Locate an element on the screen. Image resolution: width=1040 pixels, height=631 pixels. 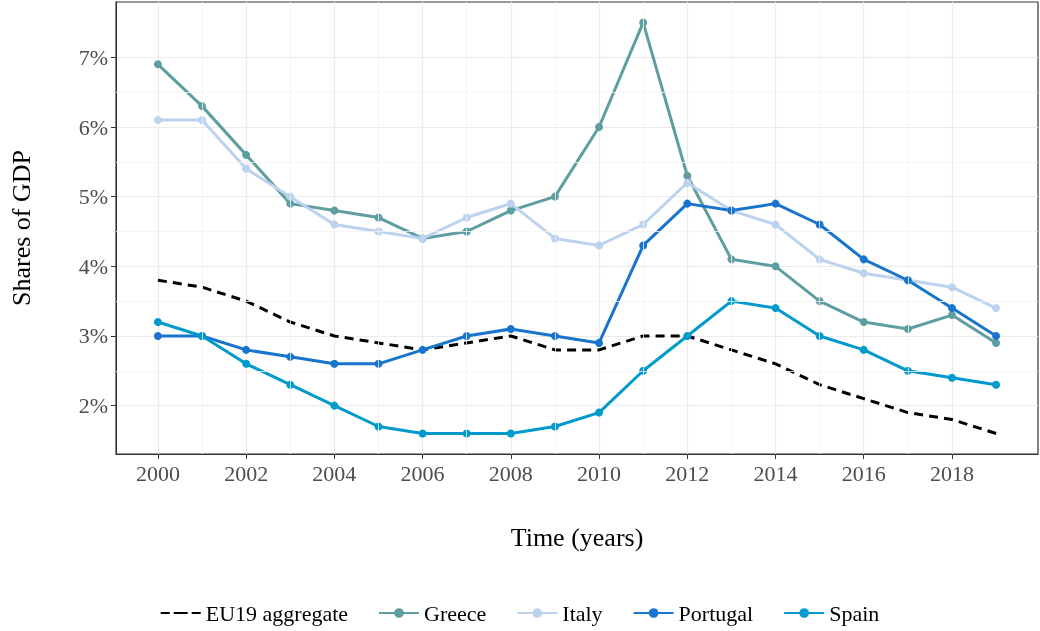
x-tick-label: 2014 is located at coordinates (775, 473).